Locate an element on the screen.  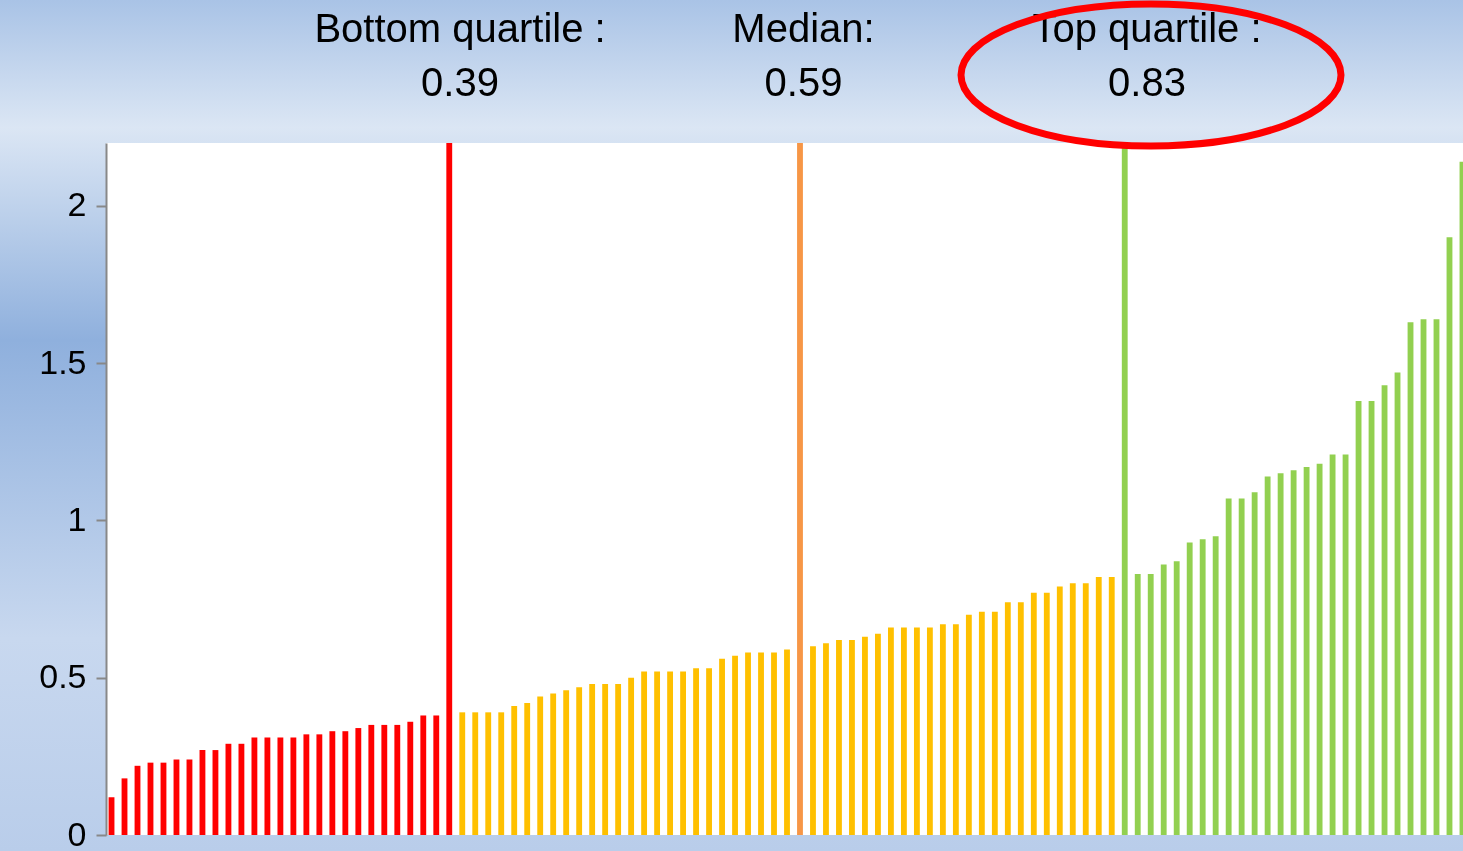
y-tick-label: 2 is located at coordinates (77, 204).